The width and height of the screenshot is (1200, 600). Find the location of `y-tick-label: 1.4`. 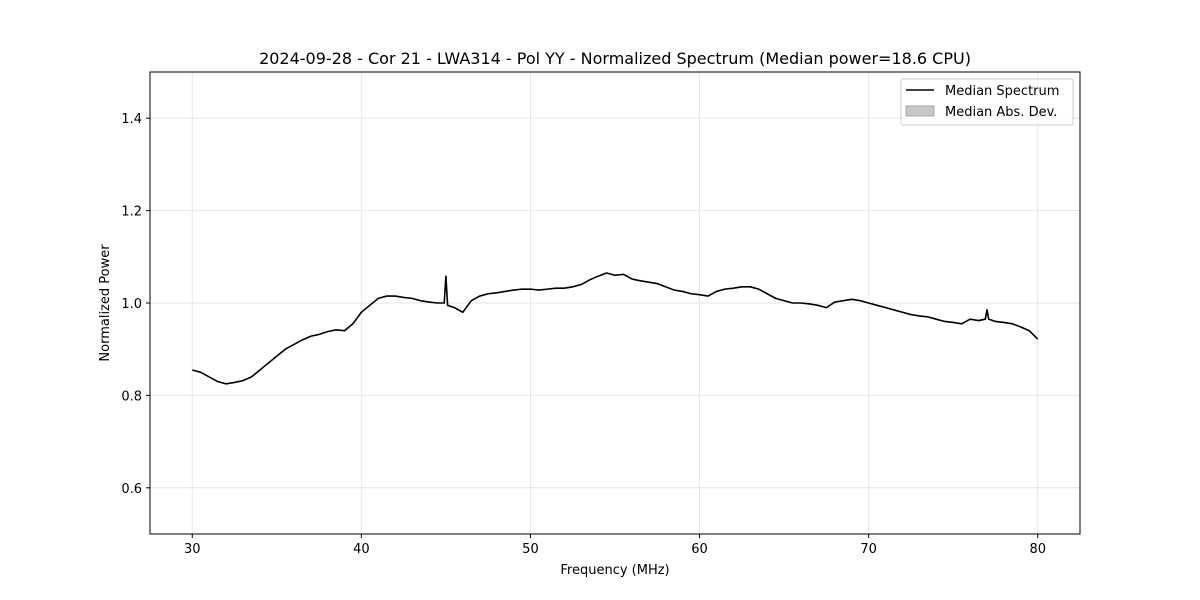

y-tick-label: 1.4 is located at coordinates (131, 119).